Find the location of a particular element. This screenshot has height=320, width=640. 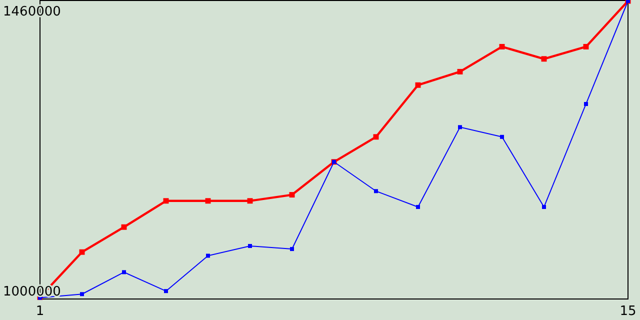

x-tick-label: 1 is located at coordinates (40, 311).